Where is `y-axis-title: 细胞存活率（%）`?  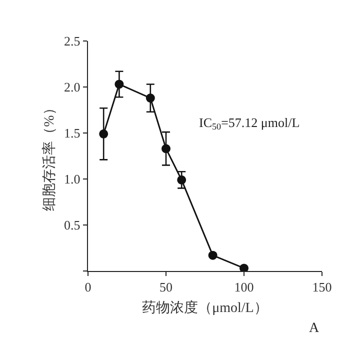 y-axis-title: 细胞存活率（%） is located at coordinates (50, 156).